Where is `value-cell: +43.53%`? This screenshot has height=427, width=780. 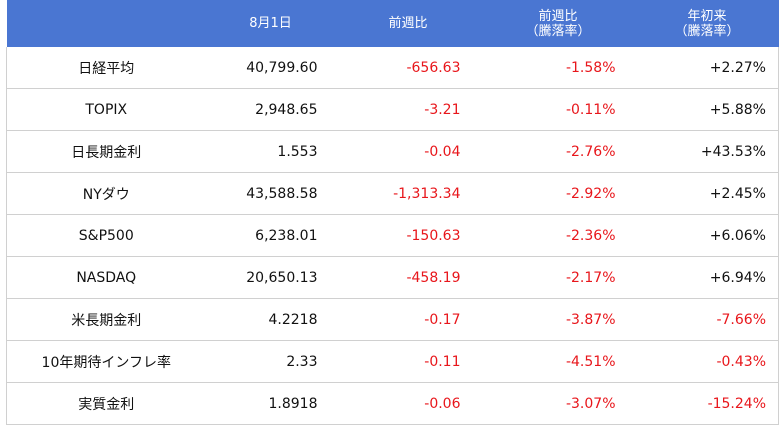
value-cell: +43.53% is located at coordinates (707, 151).